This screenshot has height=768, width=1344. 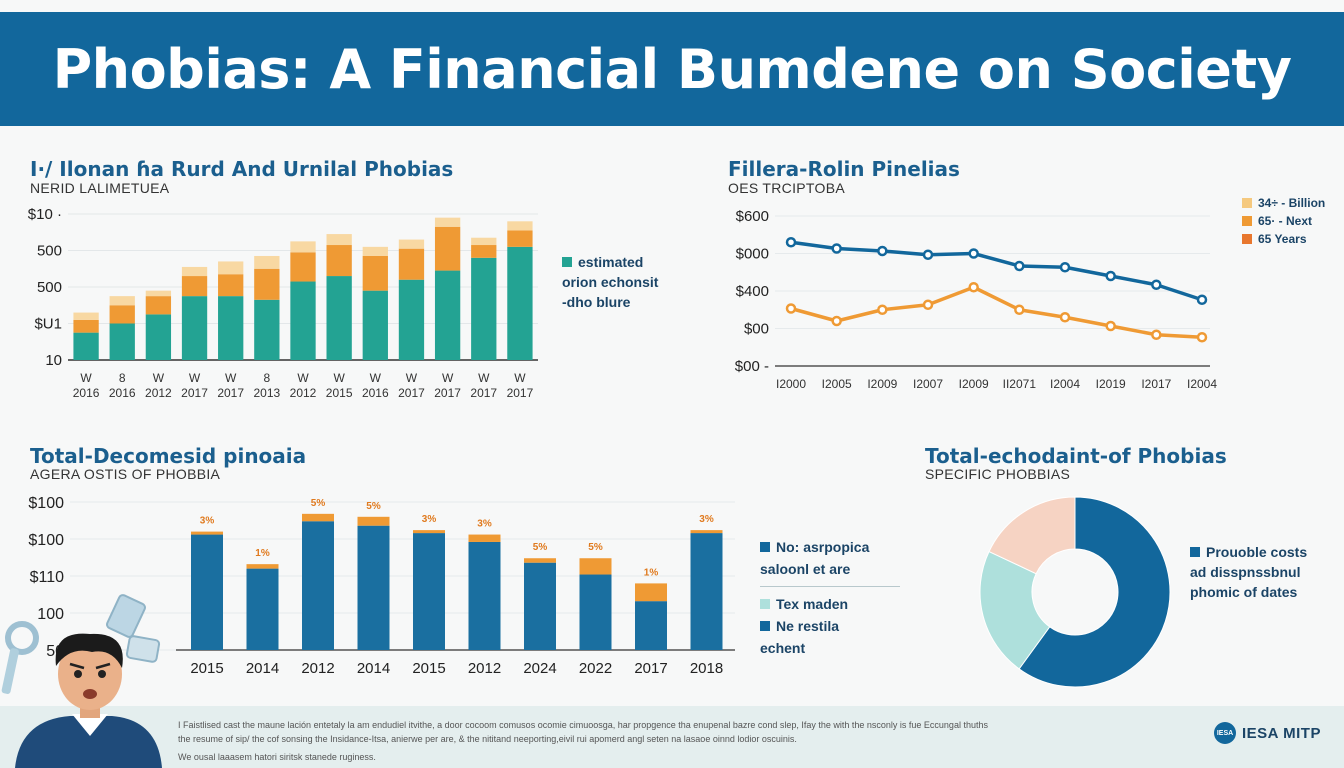 I want to click on chart1-x-tick-label: 2012, so click(x=158, y=393).